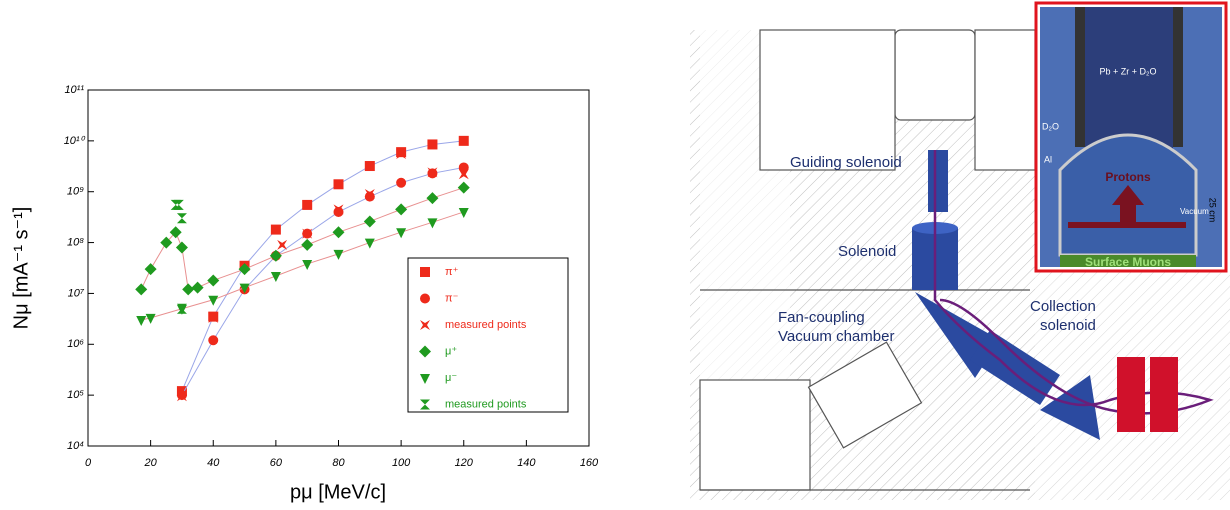  What do you see at coordinates (1129, 82) in the screenshot?
I see `target` at bounding box center [1129, 82].